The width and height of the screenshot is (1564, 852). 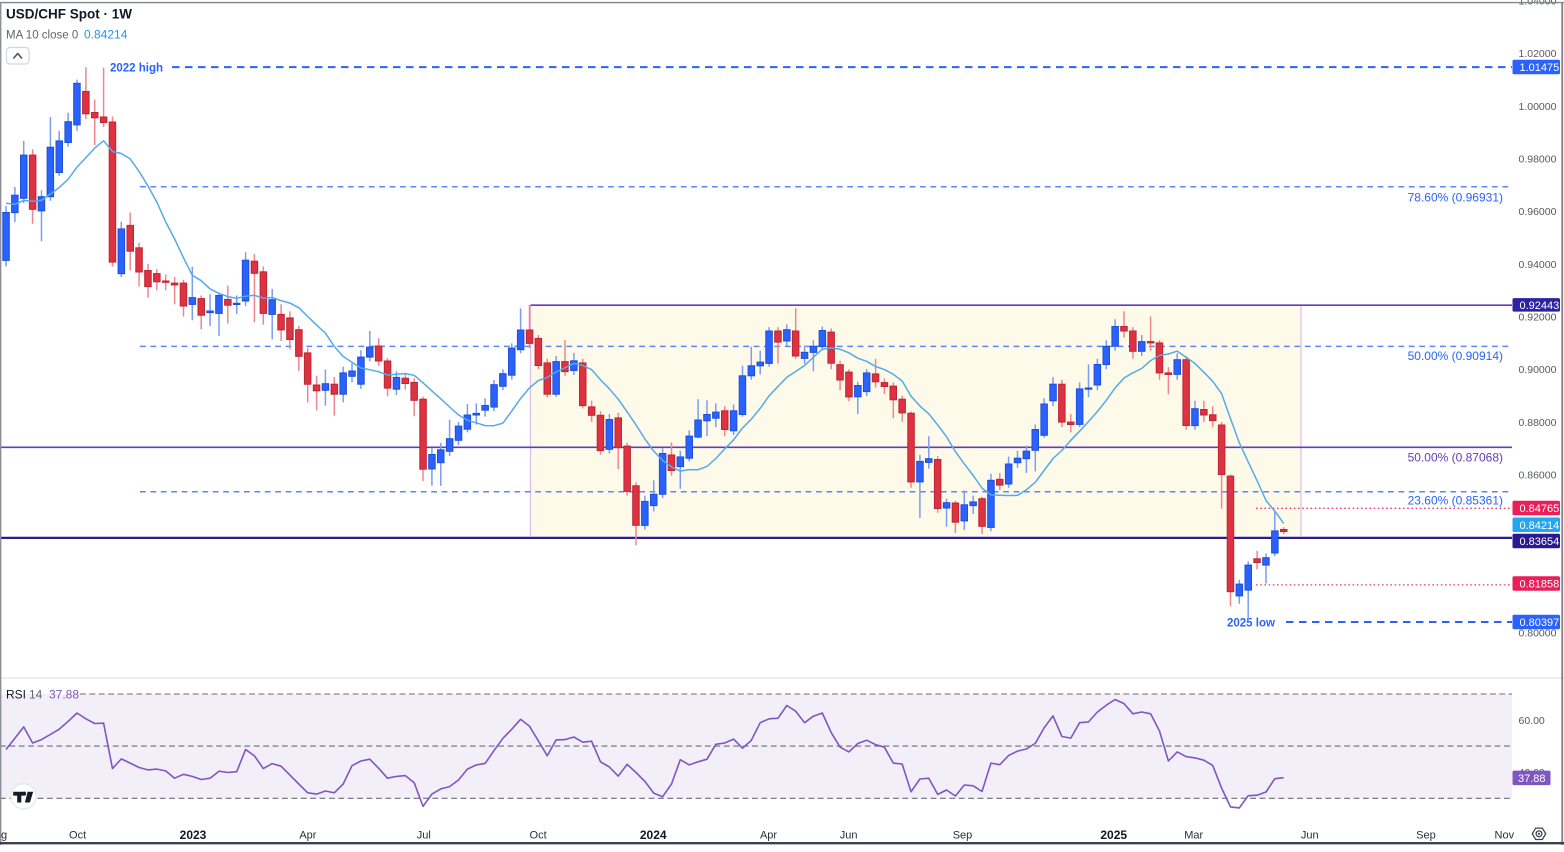 I want to click on svg-text: 1.04000, so click(x=1538, y=4).